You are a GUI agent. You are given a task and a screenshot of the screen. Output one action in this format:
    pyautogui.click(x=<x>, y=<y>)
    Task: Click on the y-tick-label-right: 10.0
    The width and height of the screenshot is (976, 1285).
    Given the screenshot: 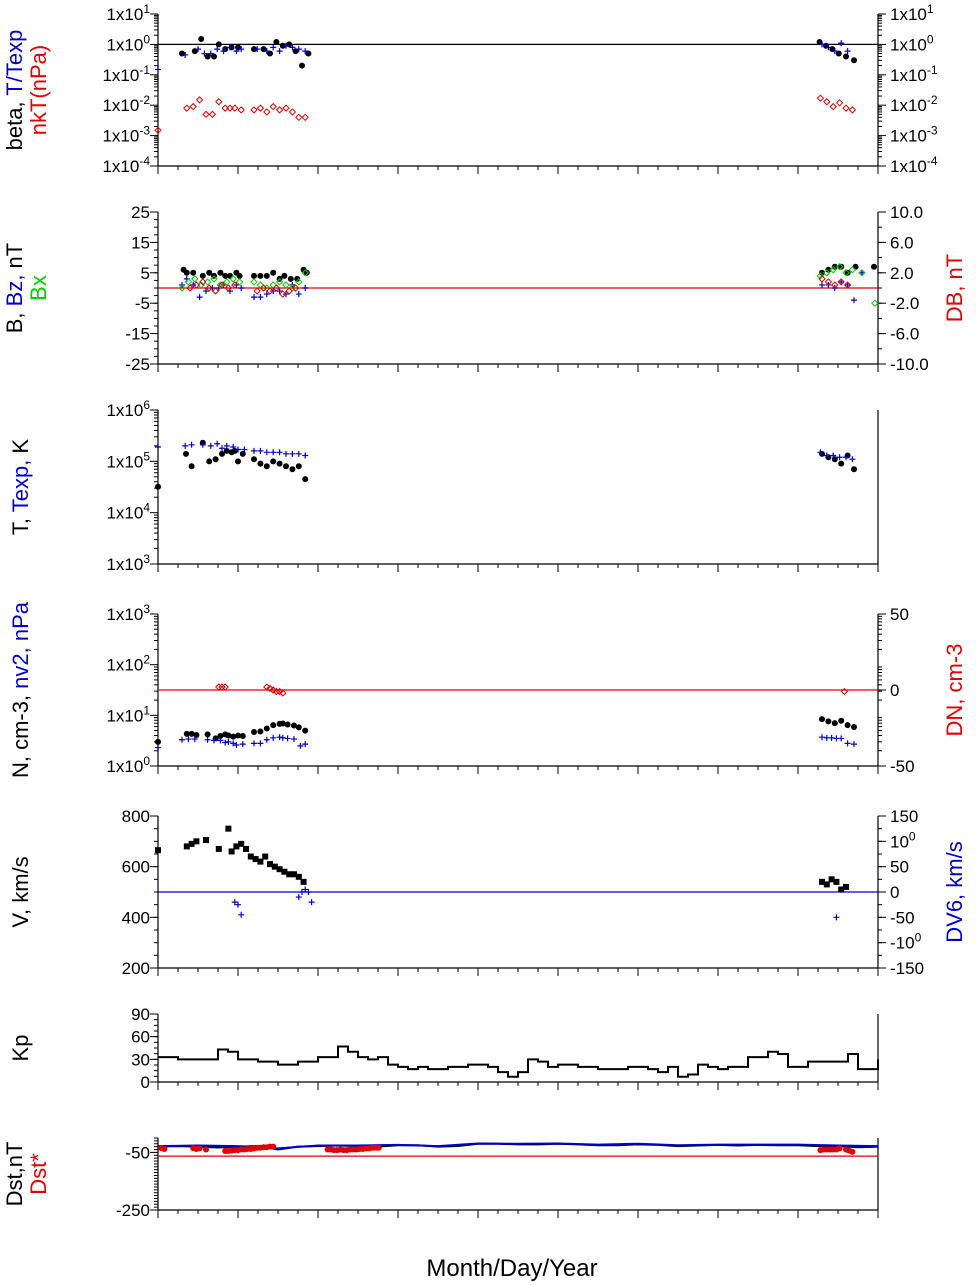 What is the action you would take?
    pyautogui.click(x=906, y=212)
    